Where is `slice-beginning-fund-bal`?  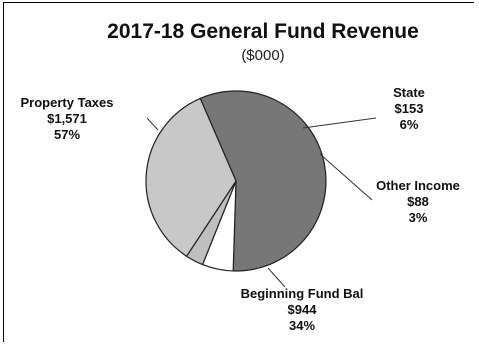 slice-beginning-fund-bal is located at coordinates (191, 177).